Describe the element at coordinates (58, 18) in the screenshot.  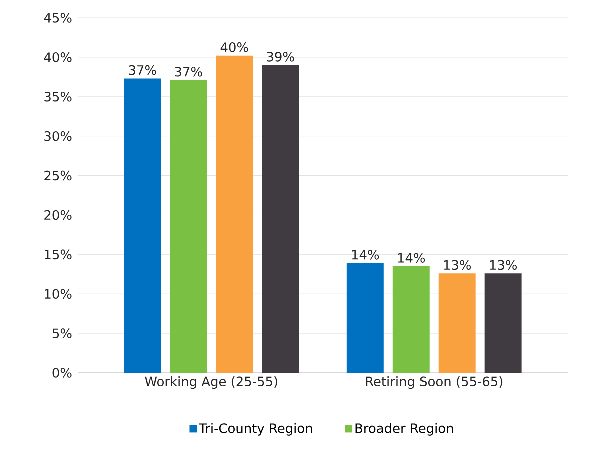
I see `y-tick-label: 45%` at that location.